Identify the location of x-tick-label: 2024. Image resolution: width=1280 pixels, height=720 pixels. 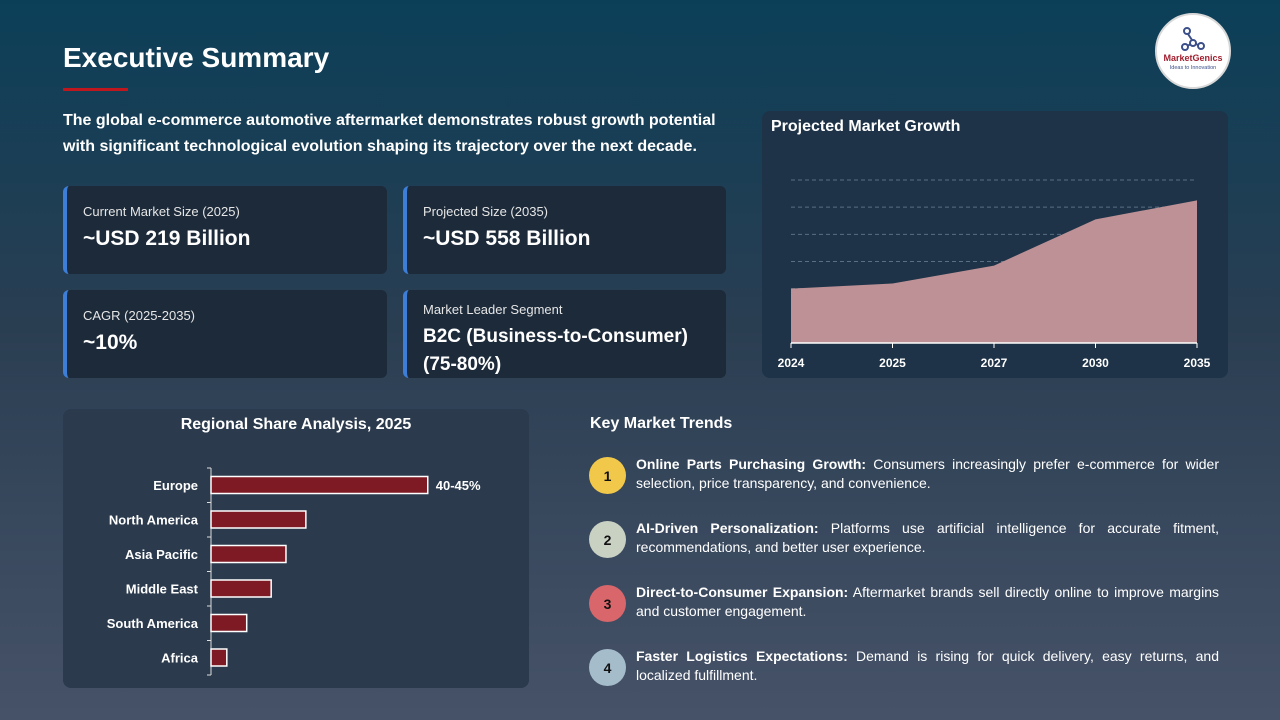
(791, 363).